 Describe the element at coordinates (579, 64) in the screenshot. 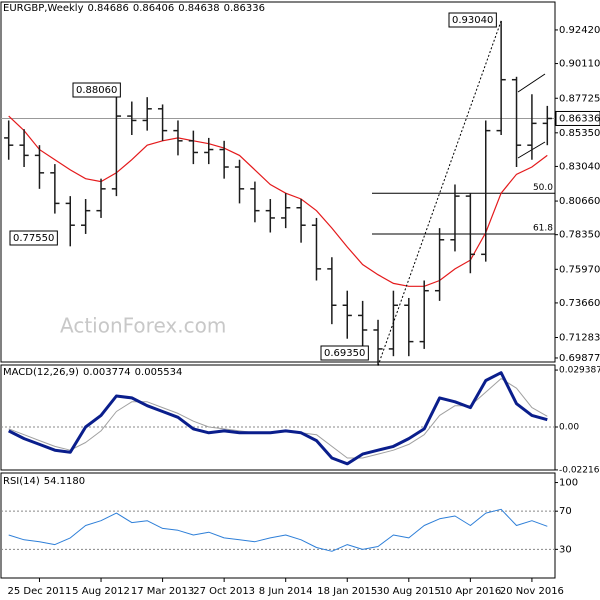

I see `y-tick-label: 0.90110` at that location.